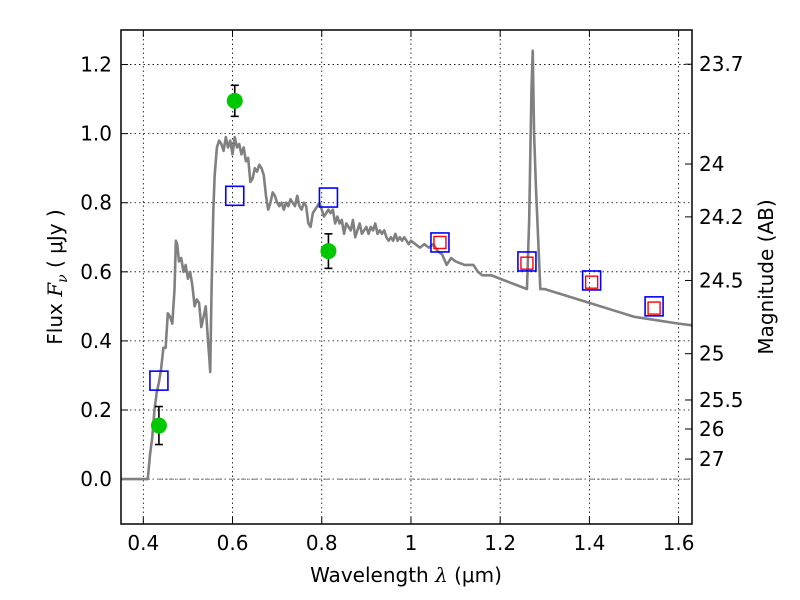  Describe the element at coordinates (721, 280) in the screenshot. I see `magnitude-tick-label: 24.5` at that location.